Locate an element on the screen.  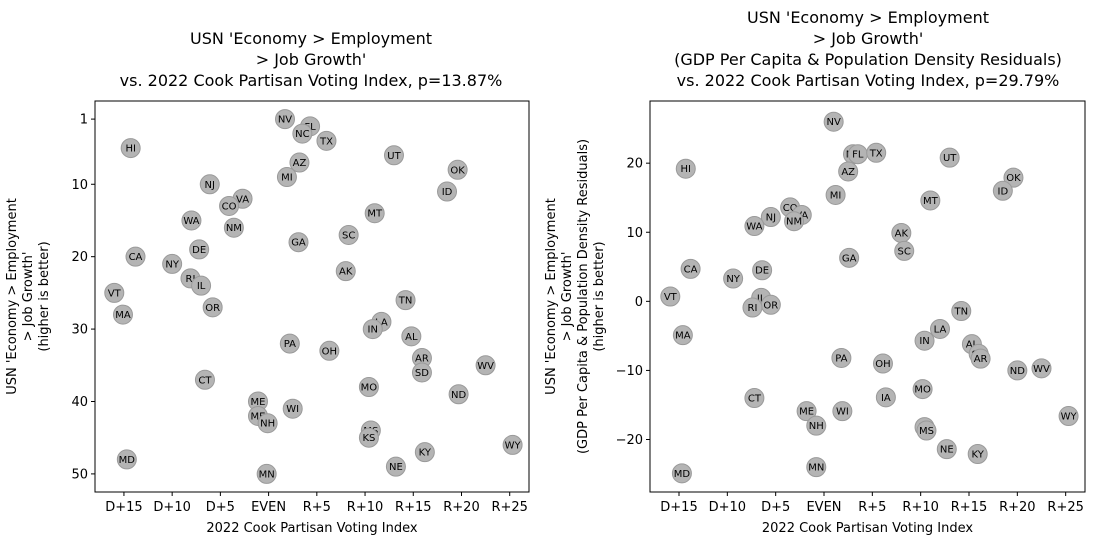
data-point-label: MA is located at coordinates (683, 336).